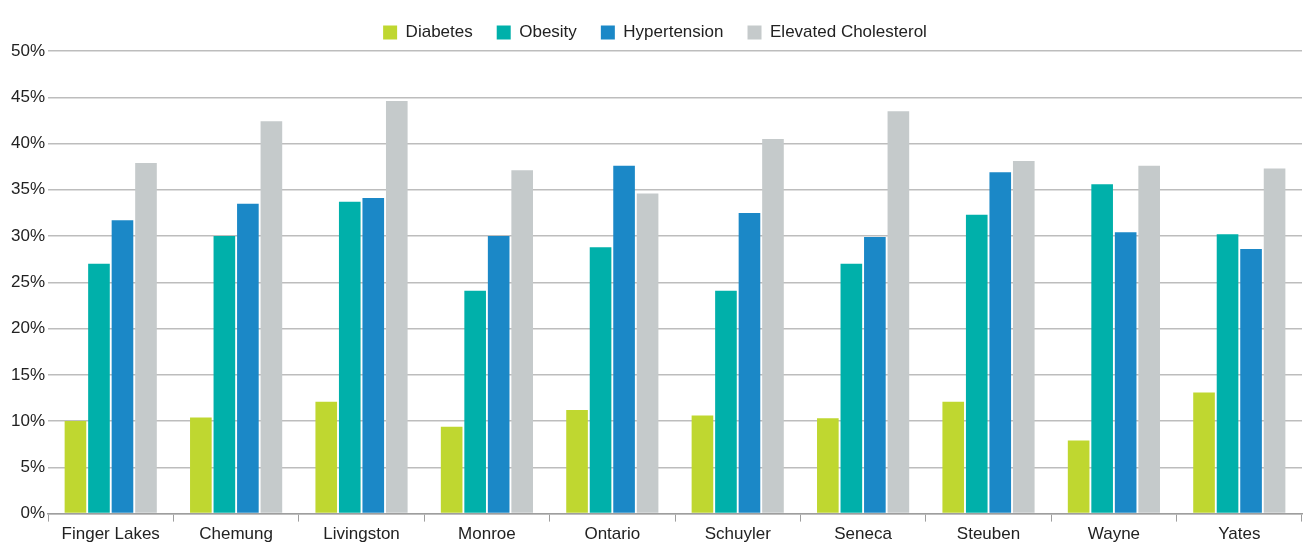  What do you see at coordinates (988, 534) in the screenshot?
I see `x-tick-label: Steuben` at bounding box center [988, 534].